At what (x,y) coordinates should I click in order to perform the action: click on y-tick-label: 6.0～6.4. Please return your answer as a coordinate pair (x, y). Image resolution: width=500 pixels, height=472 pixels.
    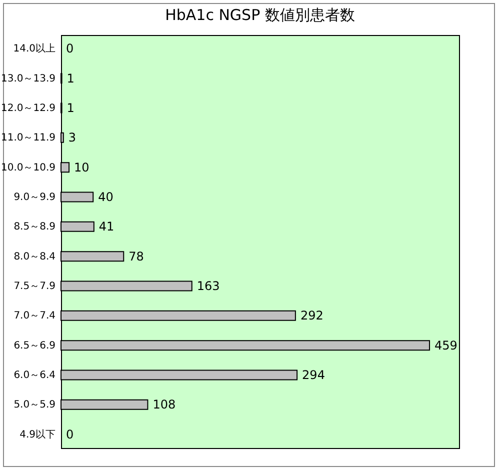
    Looking at the image, I should click on (35, 376).